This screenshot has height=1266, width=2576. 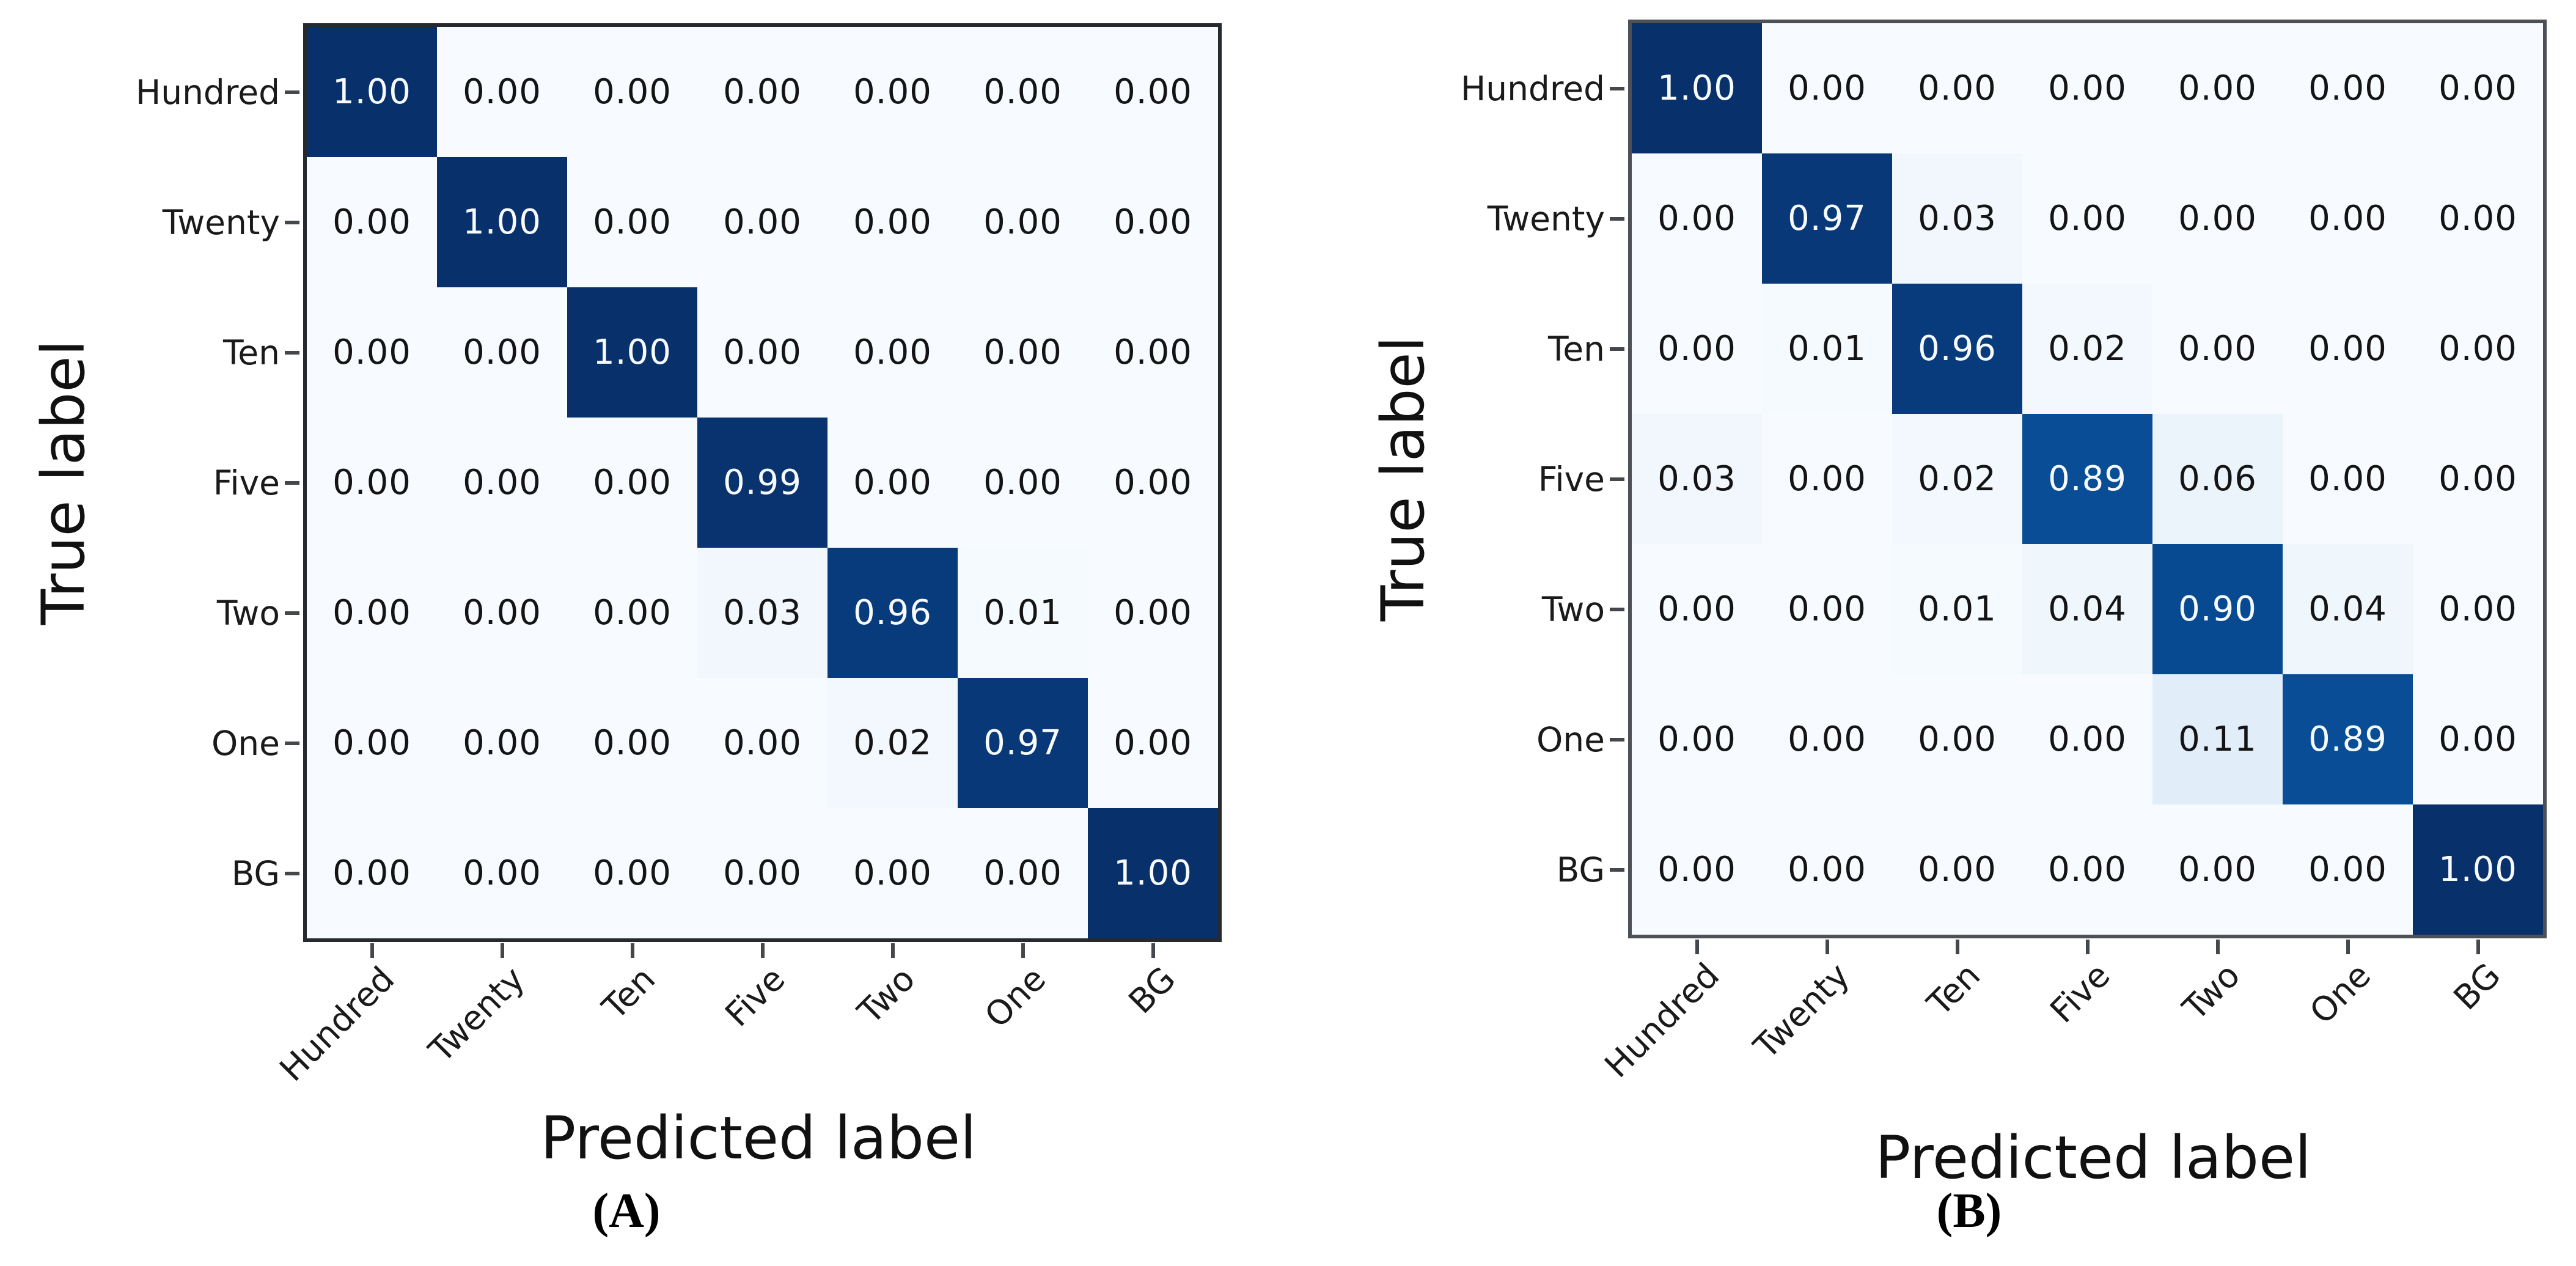 I want to click on x-axis-label: Predicted label, so click(x=2093, y=1158).